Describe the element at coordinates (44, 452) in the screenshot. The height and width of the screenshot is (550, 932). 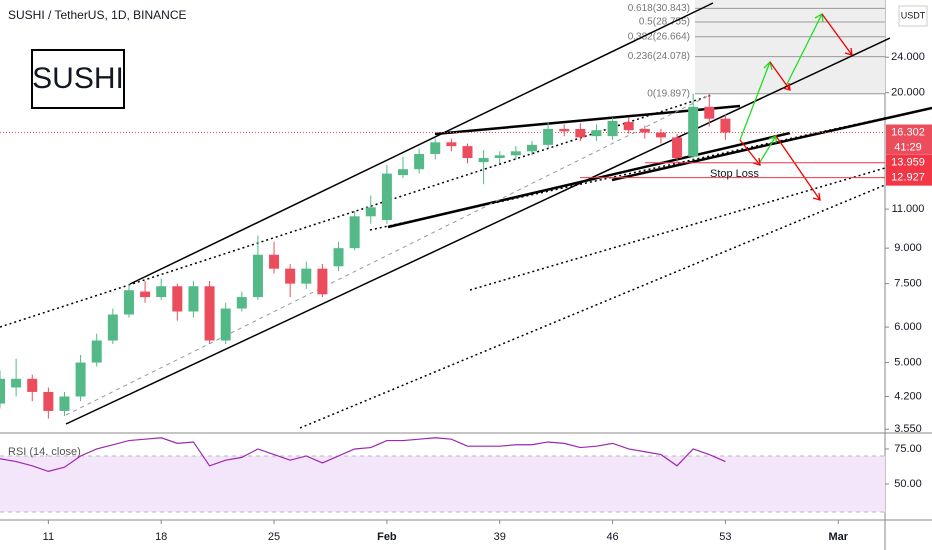
I see `rsi-title: RSI (14, close)` at that location.